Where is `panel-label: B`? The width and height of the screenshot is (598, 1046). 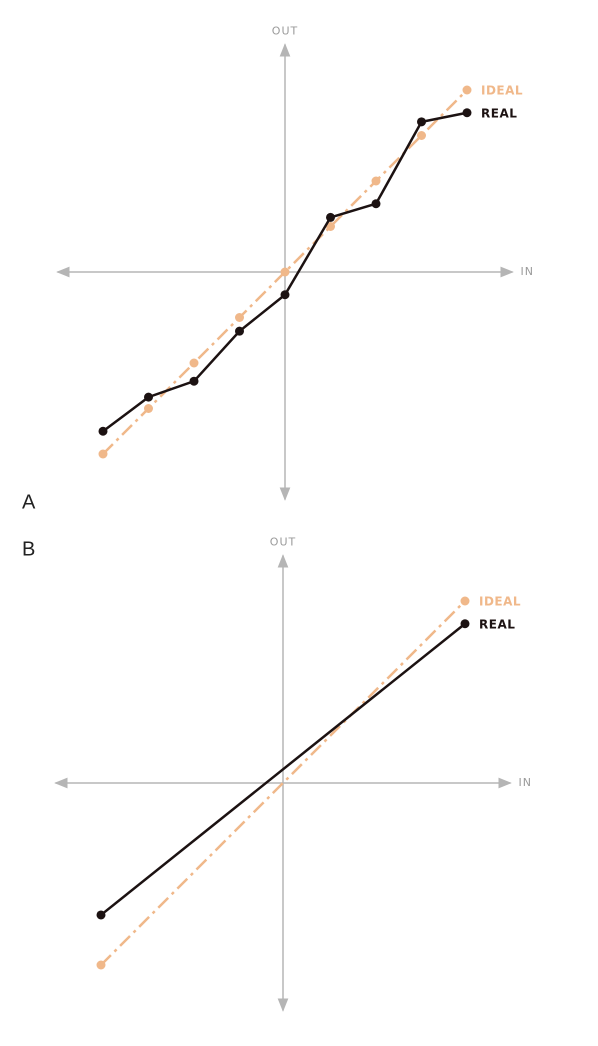 panel-label: B is located at coordinates (28, 549).